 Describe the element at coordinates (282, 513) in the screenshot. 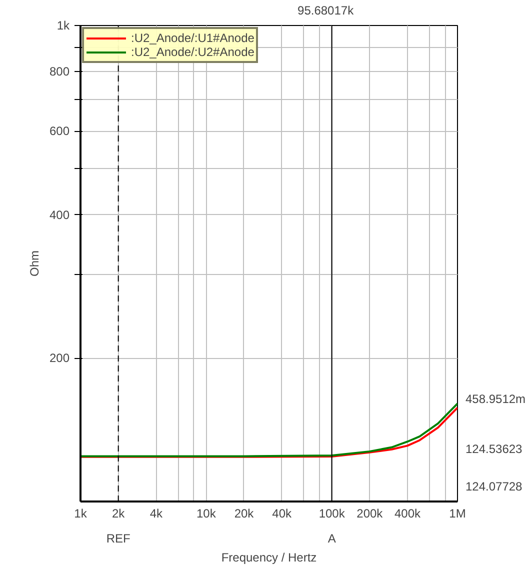

I see `x-tick-label: 40k` at that location.